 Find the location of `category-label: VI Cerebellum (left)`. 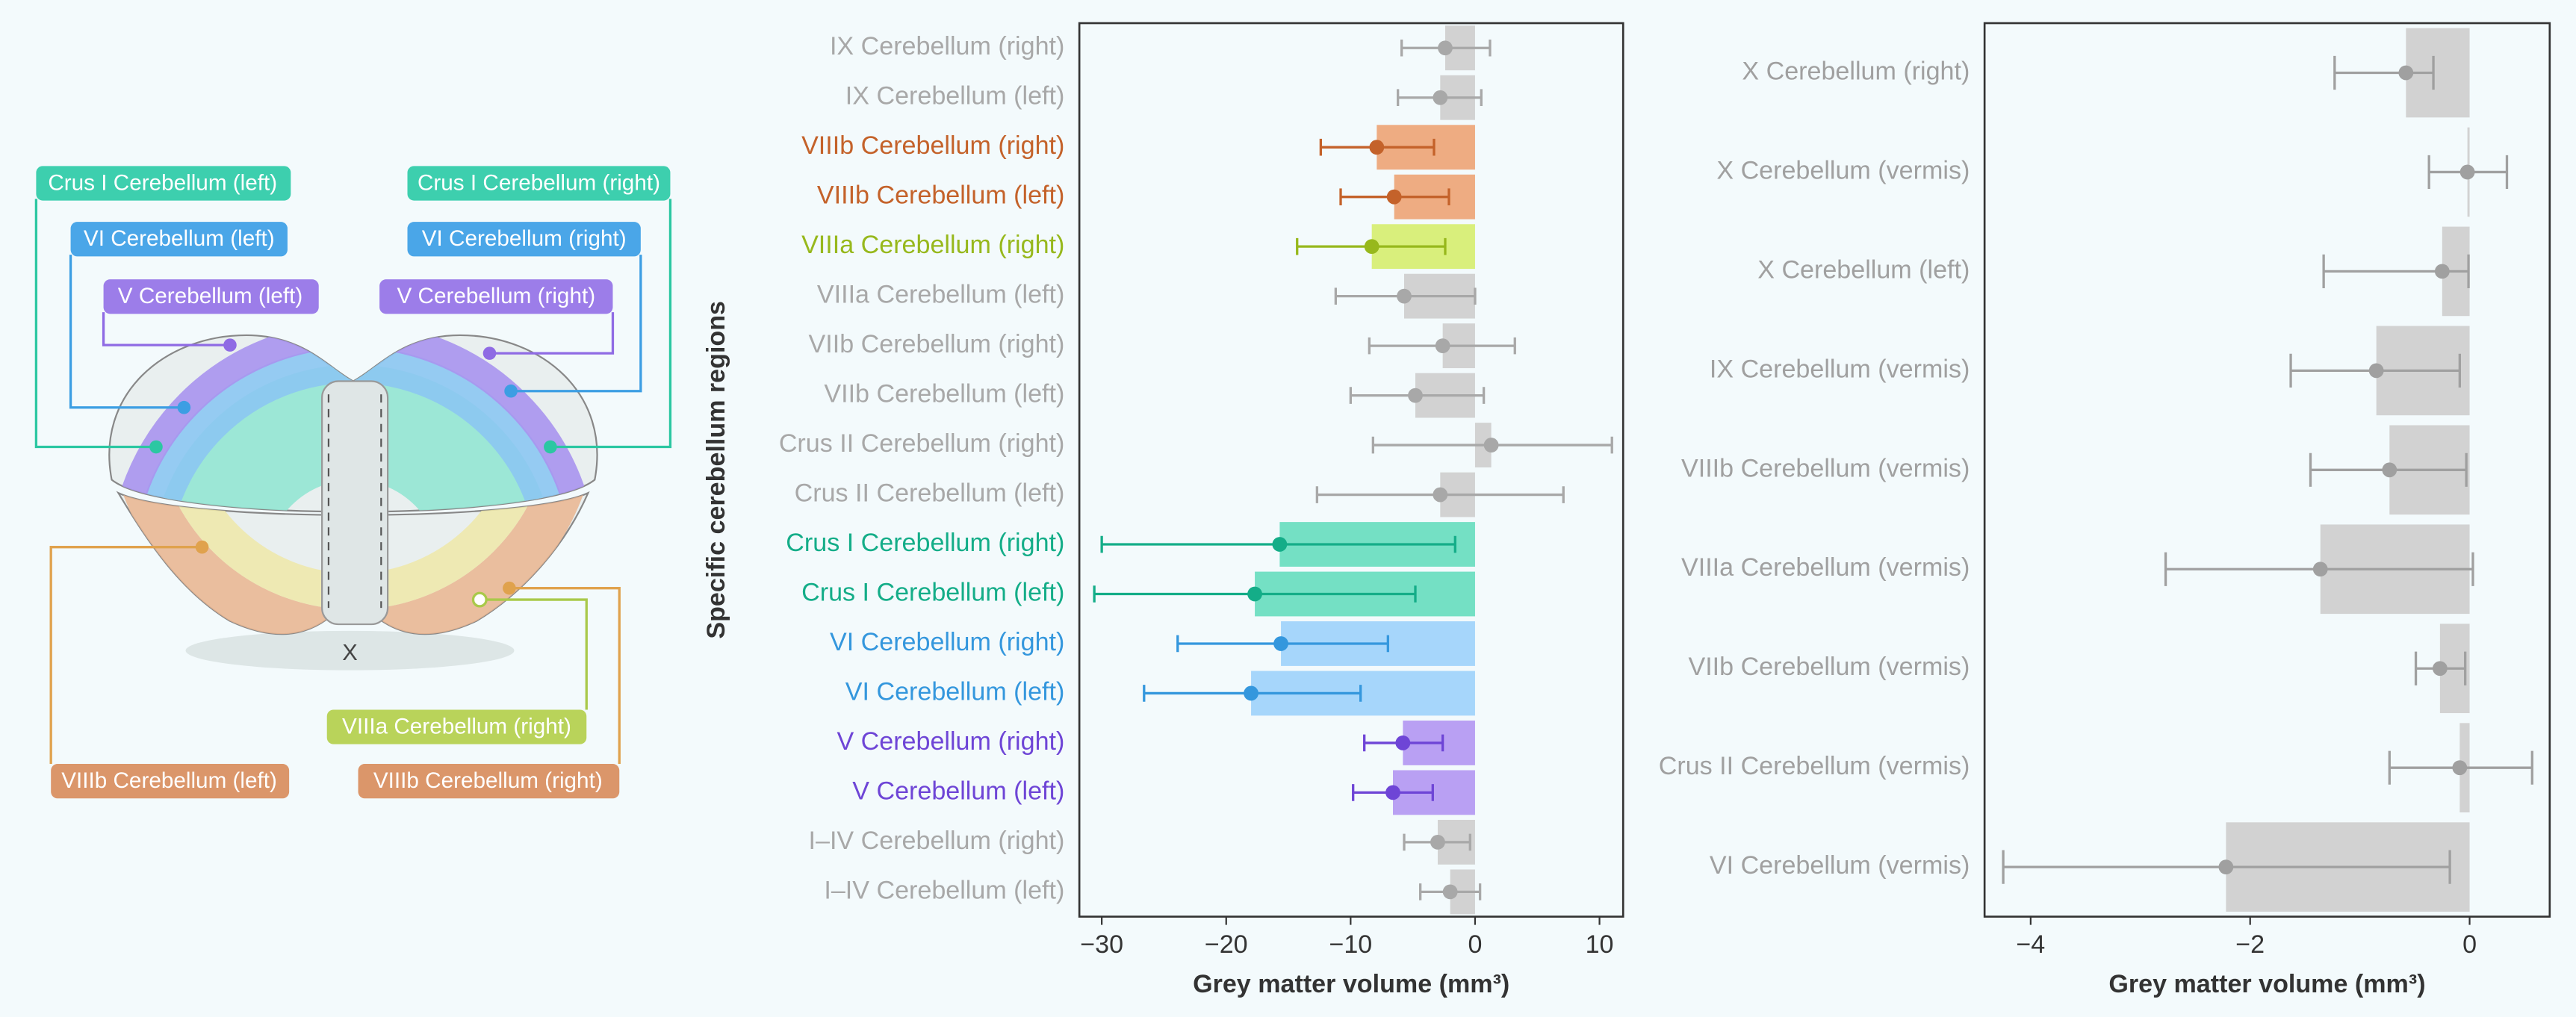

category-label: VI Cerebellum (left) is located at coordinates (955, 691).